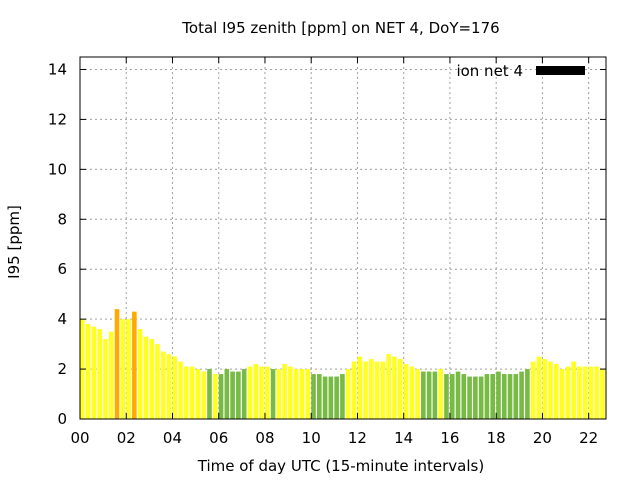 The height and width of the screenshot is (480, 640). Describe the element at coordinates (57, 119) in the screenshot. I see `y-tick-label: 12` at that location.